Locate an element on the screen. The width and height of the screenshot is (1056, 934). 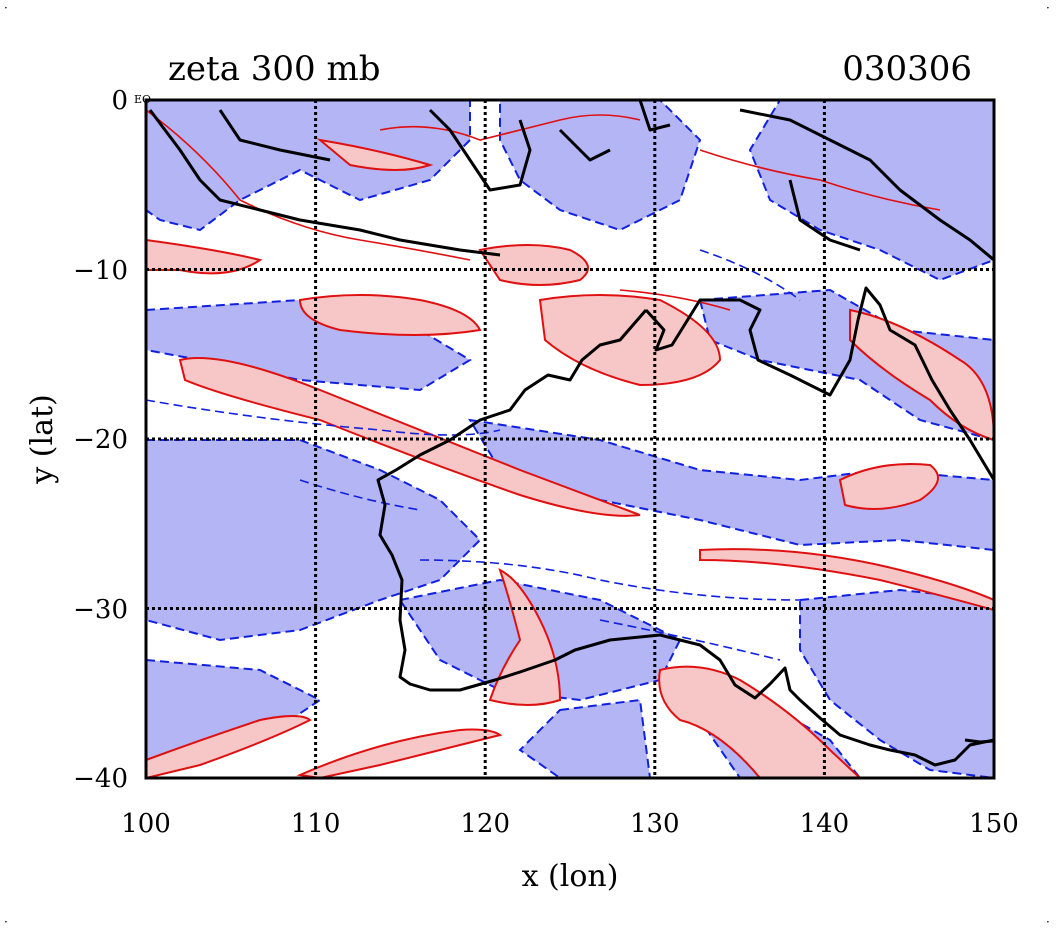
x-tick-label: 110 is located at coordinates (316, 824).